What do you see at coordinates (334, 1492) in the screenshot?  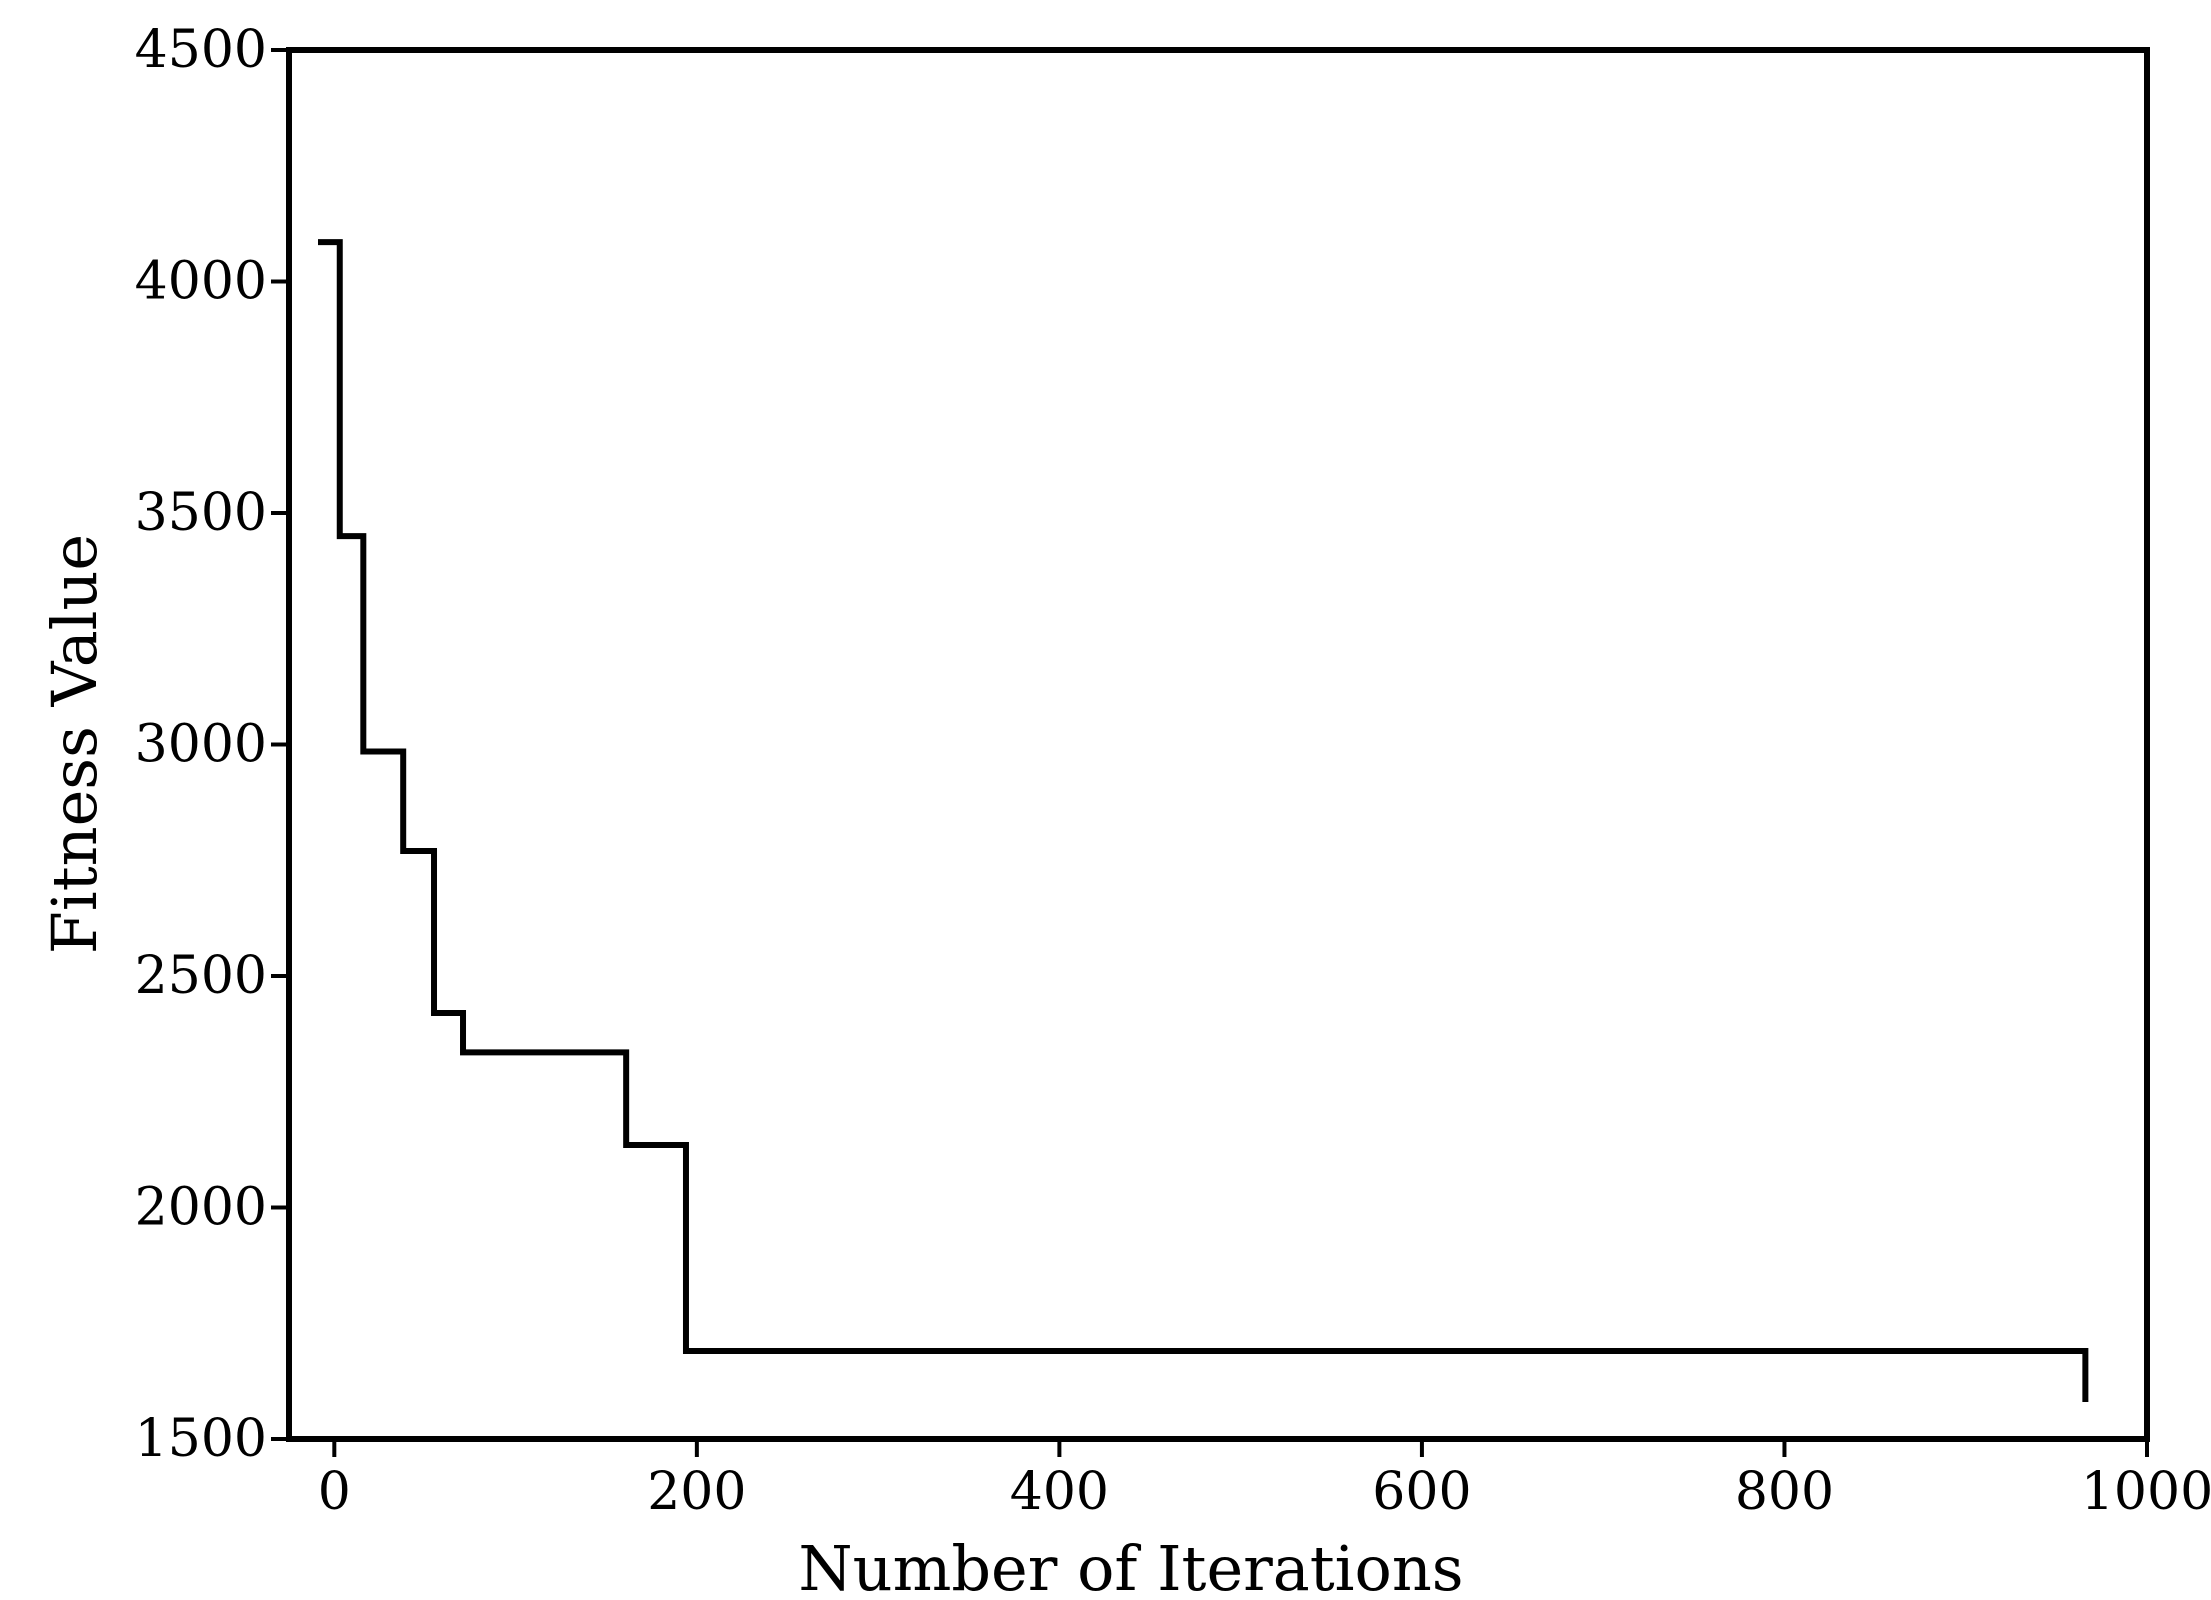 I see `x-tick-label: 0` at bounding box center [334, 1492].